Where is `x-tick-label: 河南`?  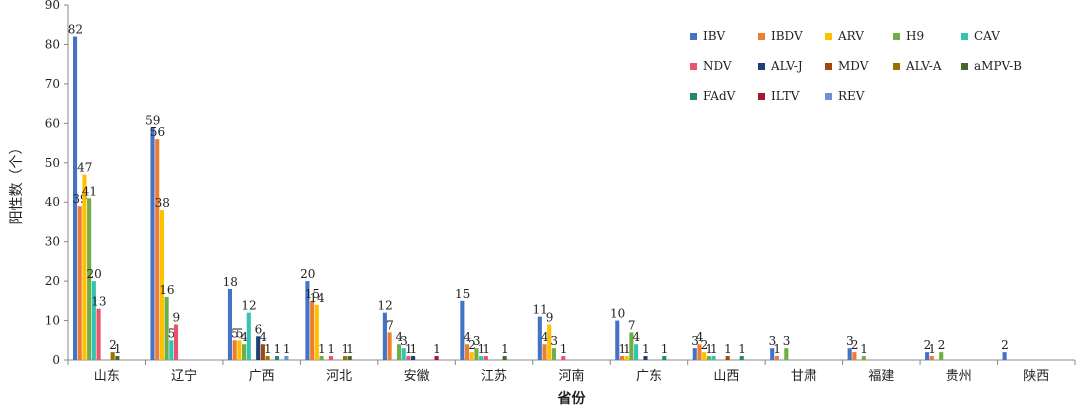
x-tick-label: 河南 is located at coordinates (571, 376).